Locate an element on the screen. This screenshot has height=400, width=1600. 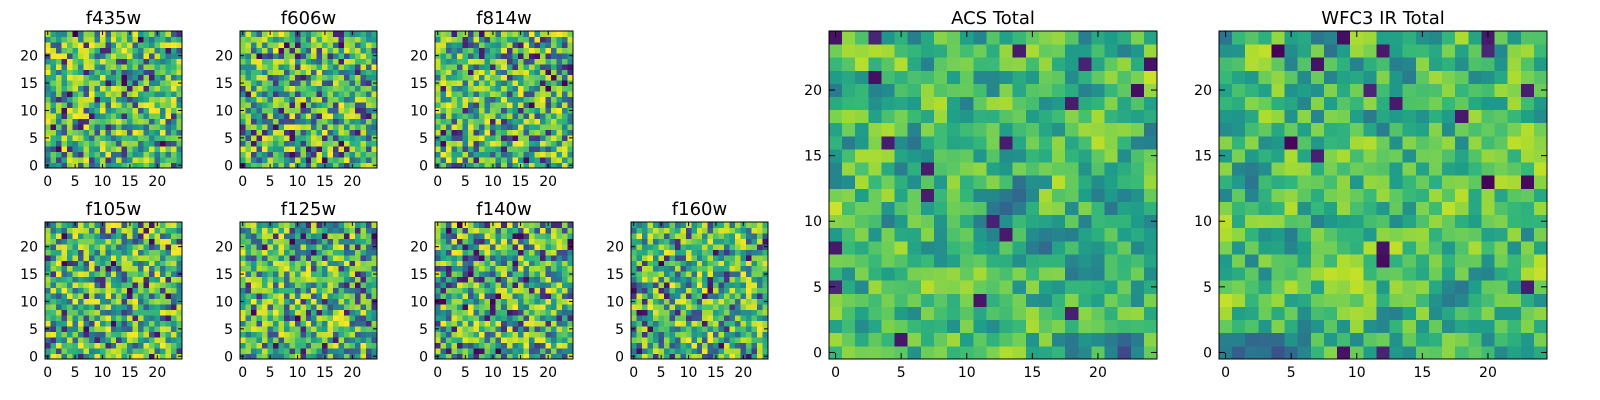
y-tick-label: 20 is located at coordinates (419, 57).